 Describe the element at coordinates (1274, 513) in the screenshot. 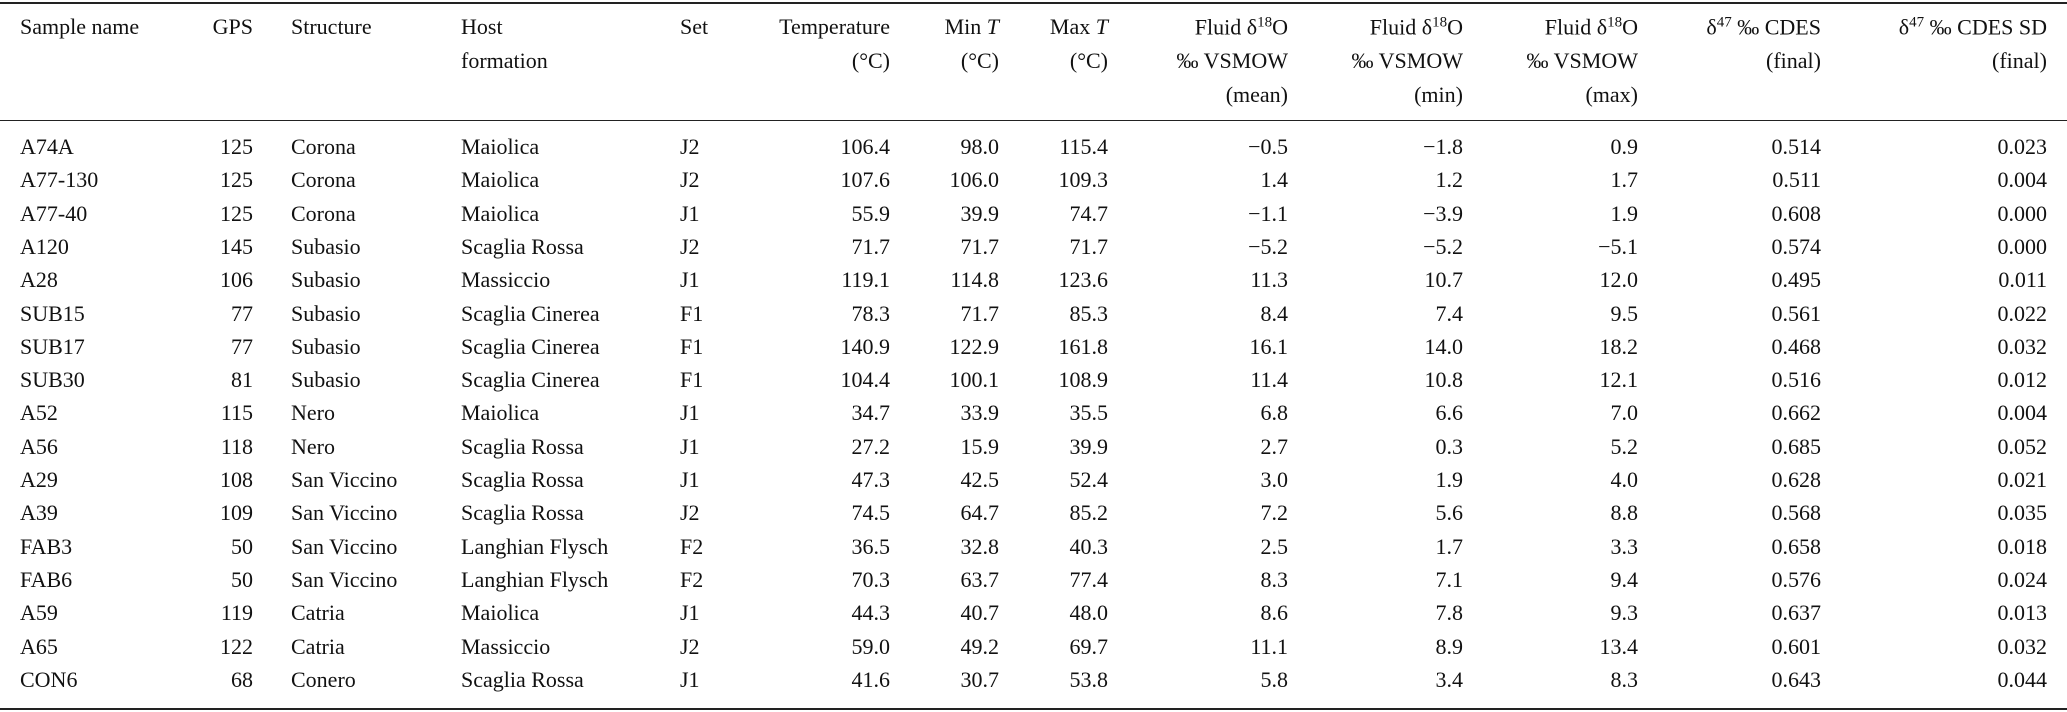

I see `table-cell: 7.2` at that location.